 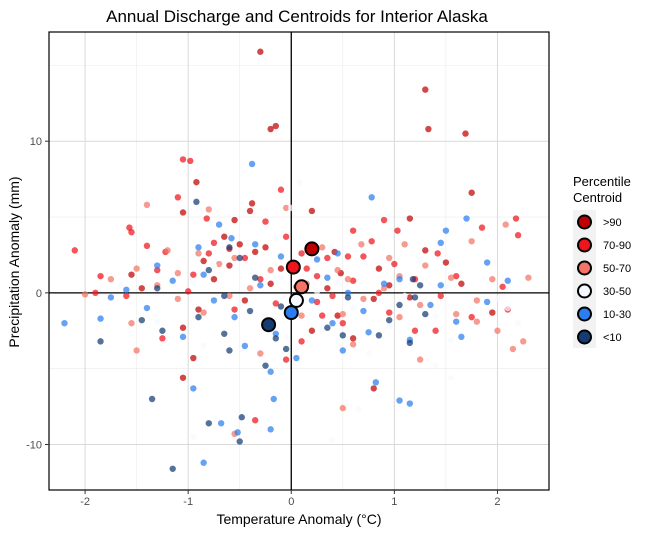 What do you see at coordinates (85, 502) in the screenshot?
I see `x-tick-label: -2` at bounding box center [85, 502].